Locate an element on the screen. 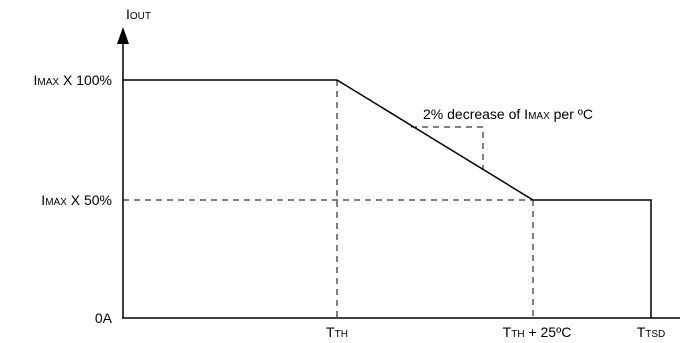  y-axis-title: IOUT is located at coordinates (138, 14).